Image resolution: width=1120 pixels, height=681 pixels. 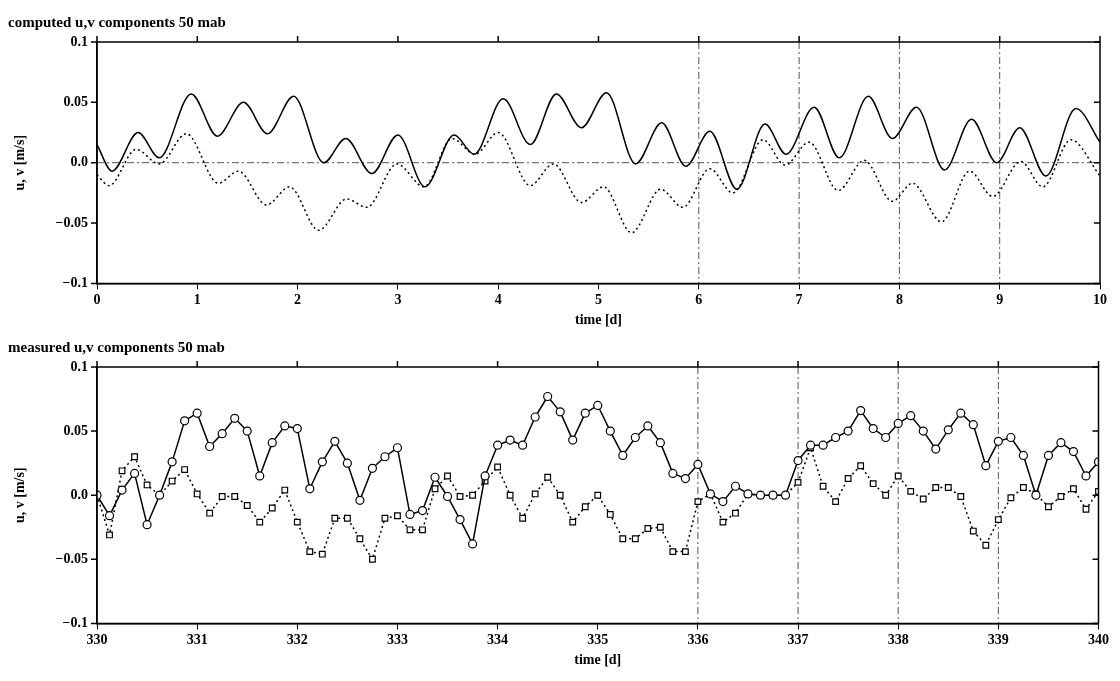 I want to click on x-tick-label: 0, so click(x=97, y=300).